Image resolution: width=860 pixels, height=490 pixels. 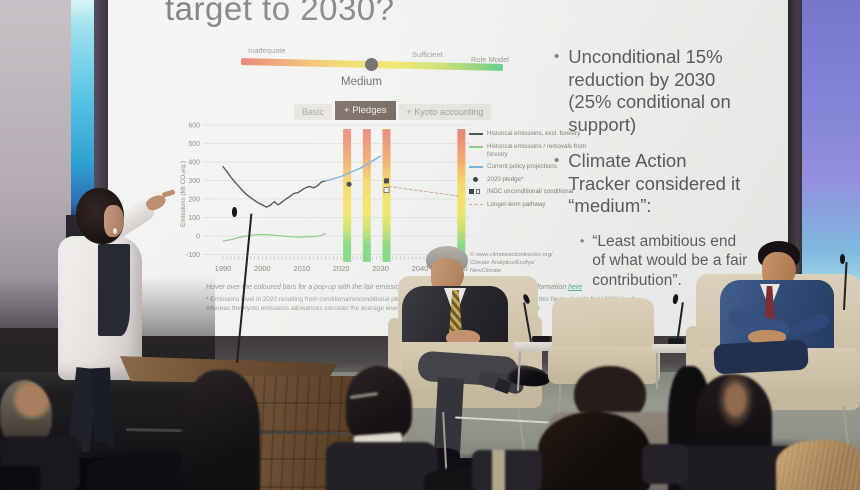 I want to click on tab-kyoto-accounting: + Kyoto accounting, so click(x=445, y=112).